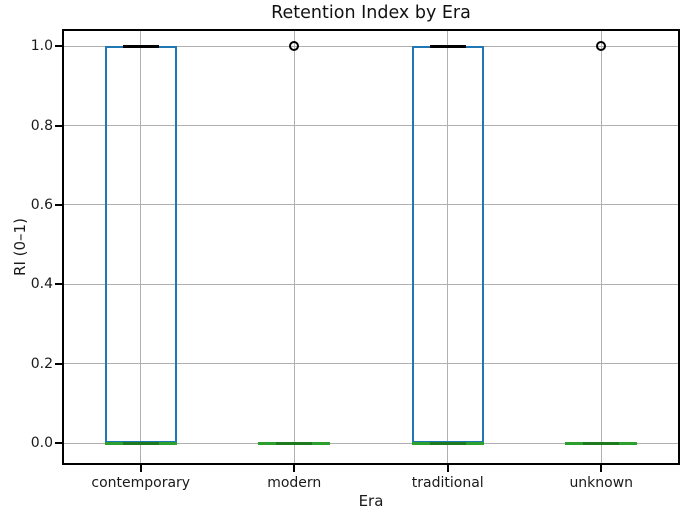 Image resolution: width=685 pixels, height=513 pixels. What do you see at coordinates (601, 483) in the screenshot?
I see `x-tick-label: unknown` at bounding box center [601, 483].